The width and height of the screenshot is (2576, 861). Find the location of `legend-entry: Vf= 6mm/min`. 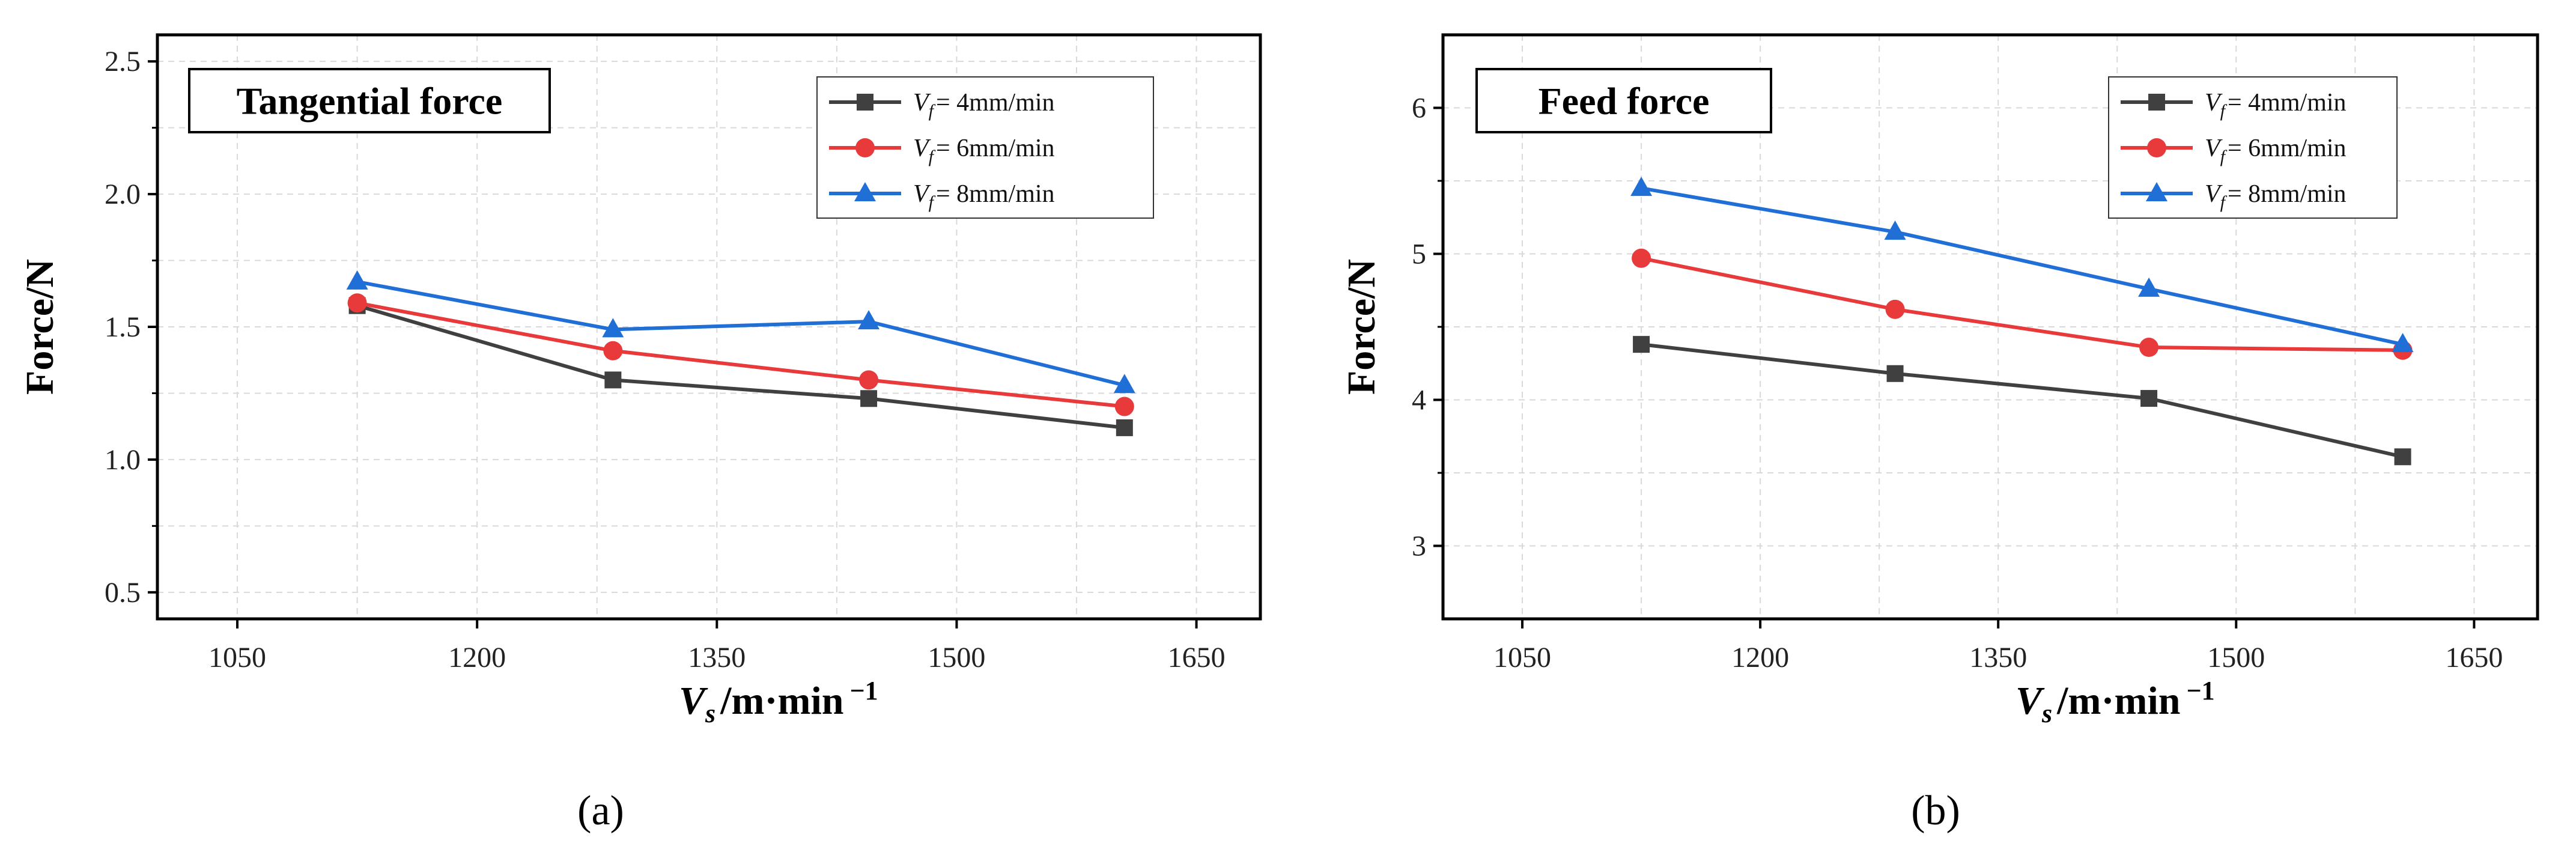

legend-entry: Vf= 6mm/min is located at coordinates (942, 150).